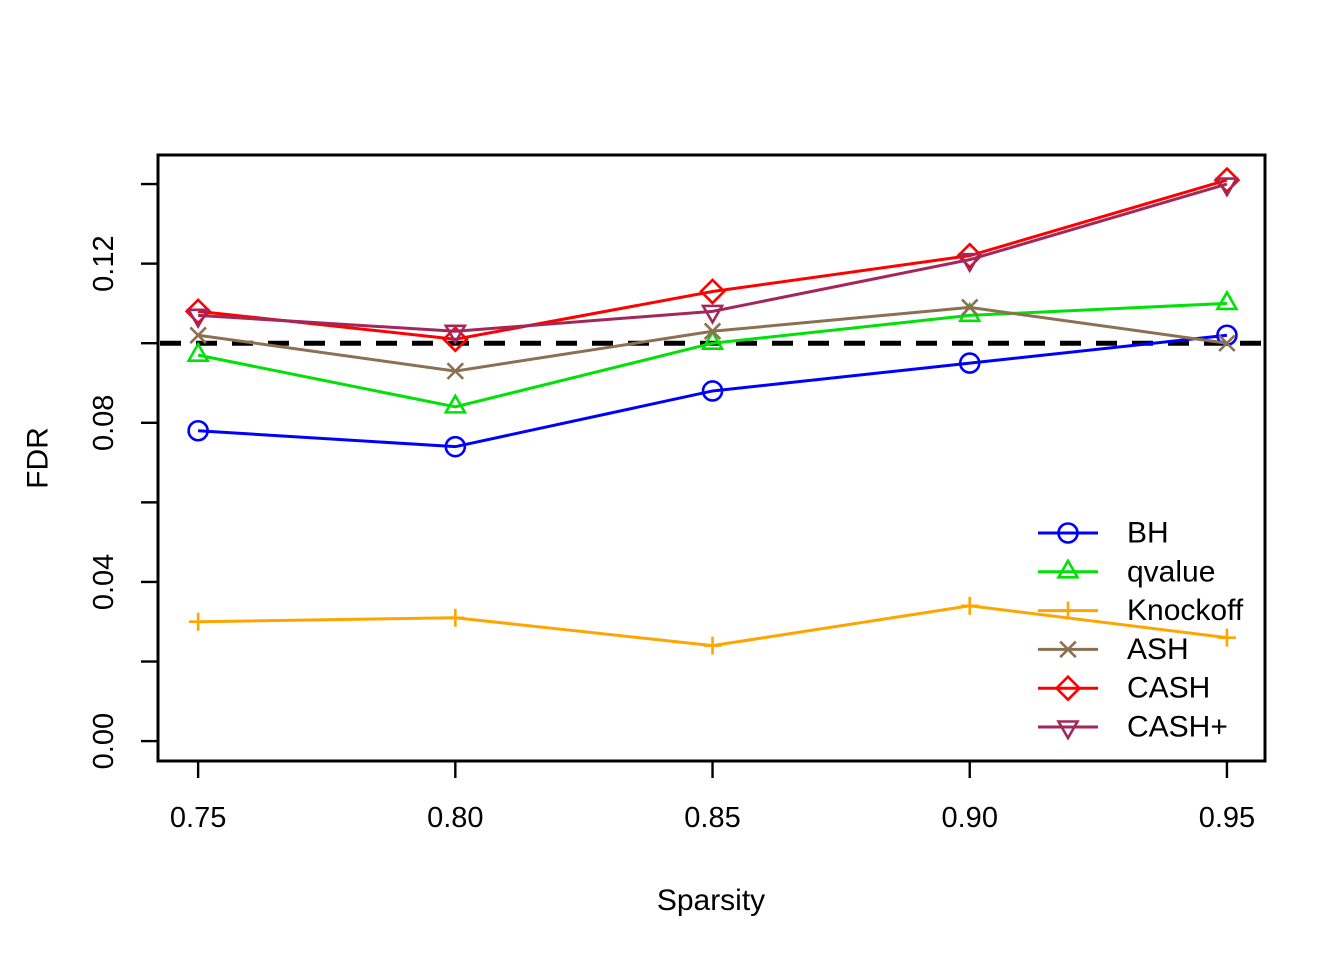 This screenshot has height=965, width=1344. I want to click on x-tick-label: 0.75, so click(198, 818).